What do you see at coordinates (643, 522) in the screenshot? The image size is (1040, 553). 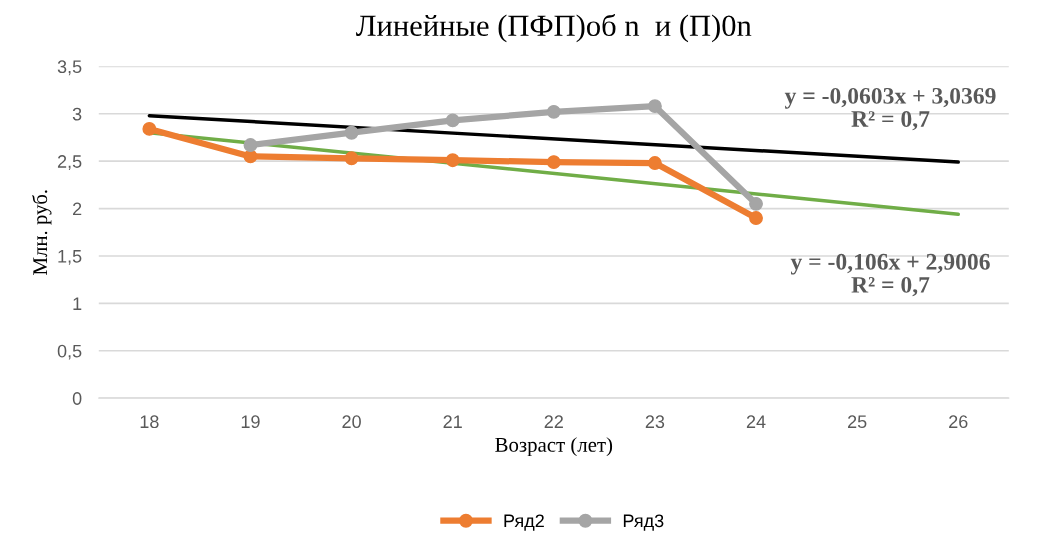 I see `legend-label: Ряд3` at bounding box center [643, 522].